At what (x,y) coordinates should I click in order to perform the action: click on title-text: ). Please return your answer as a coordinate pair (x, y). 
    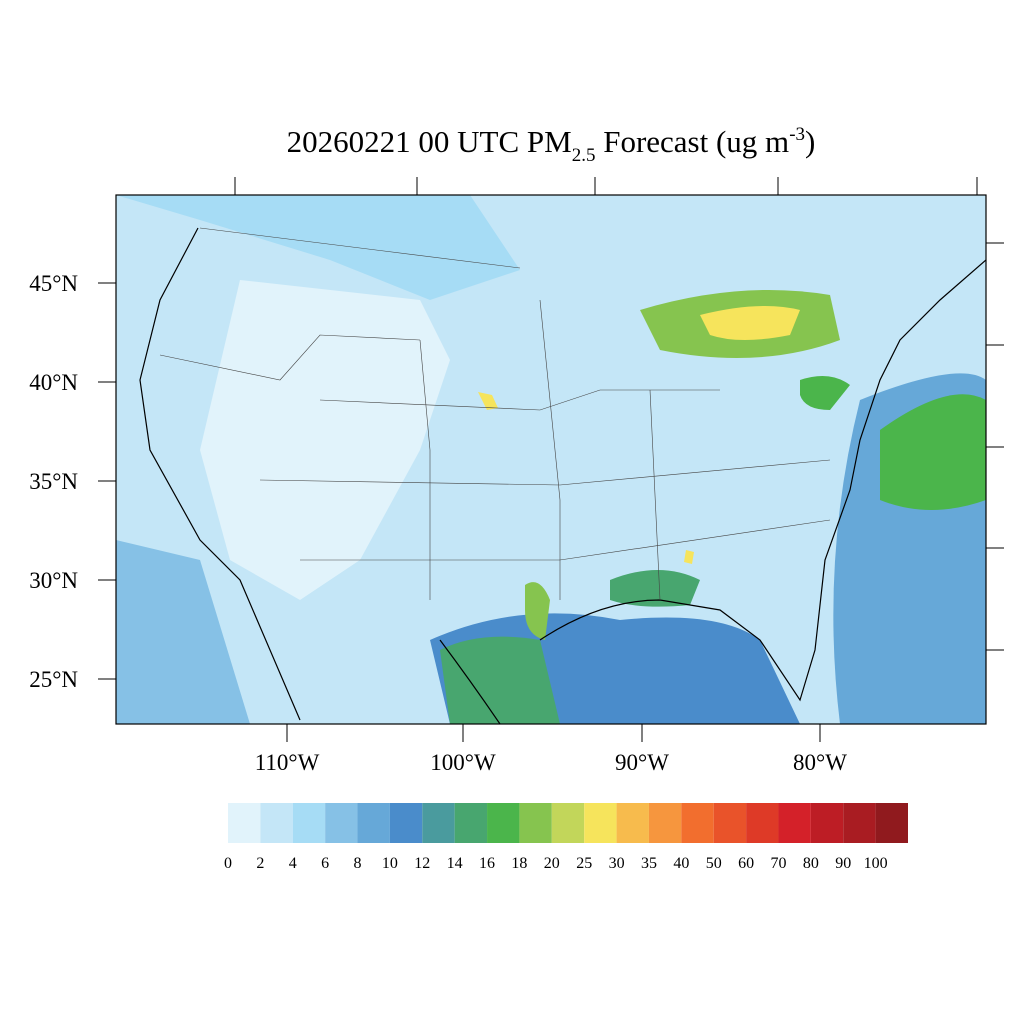
    Looking at the image, I should click on (810, 141).